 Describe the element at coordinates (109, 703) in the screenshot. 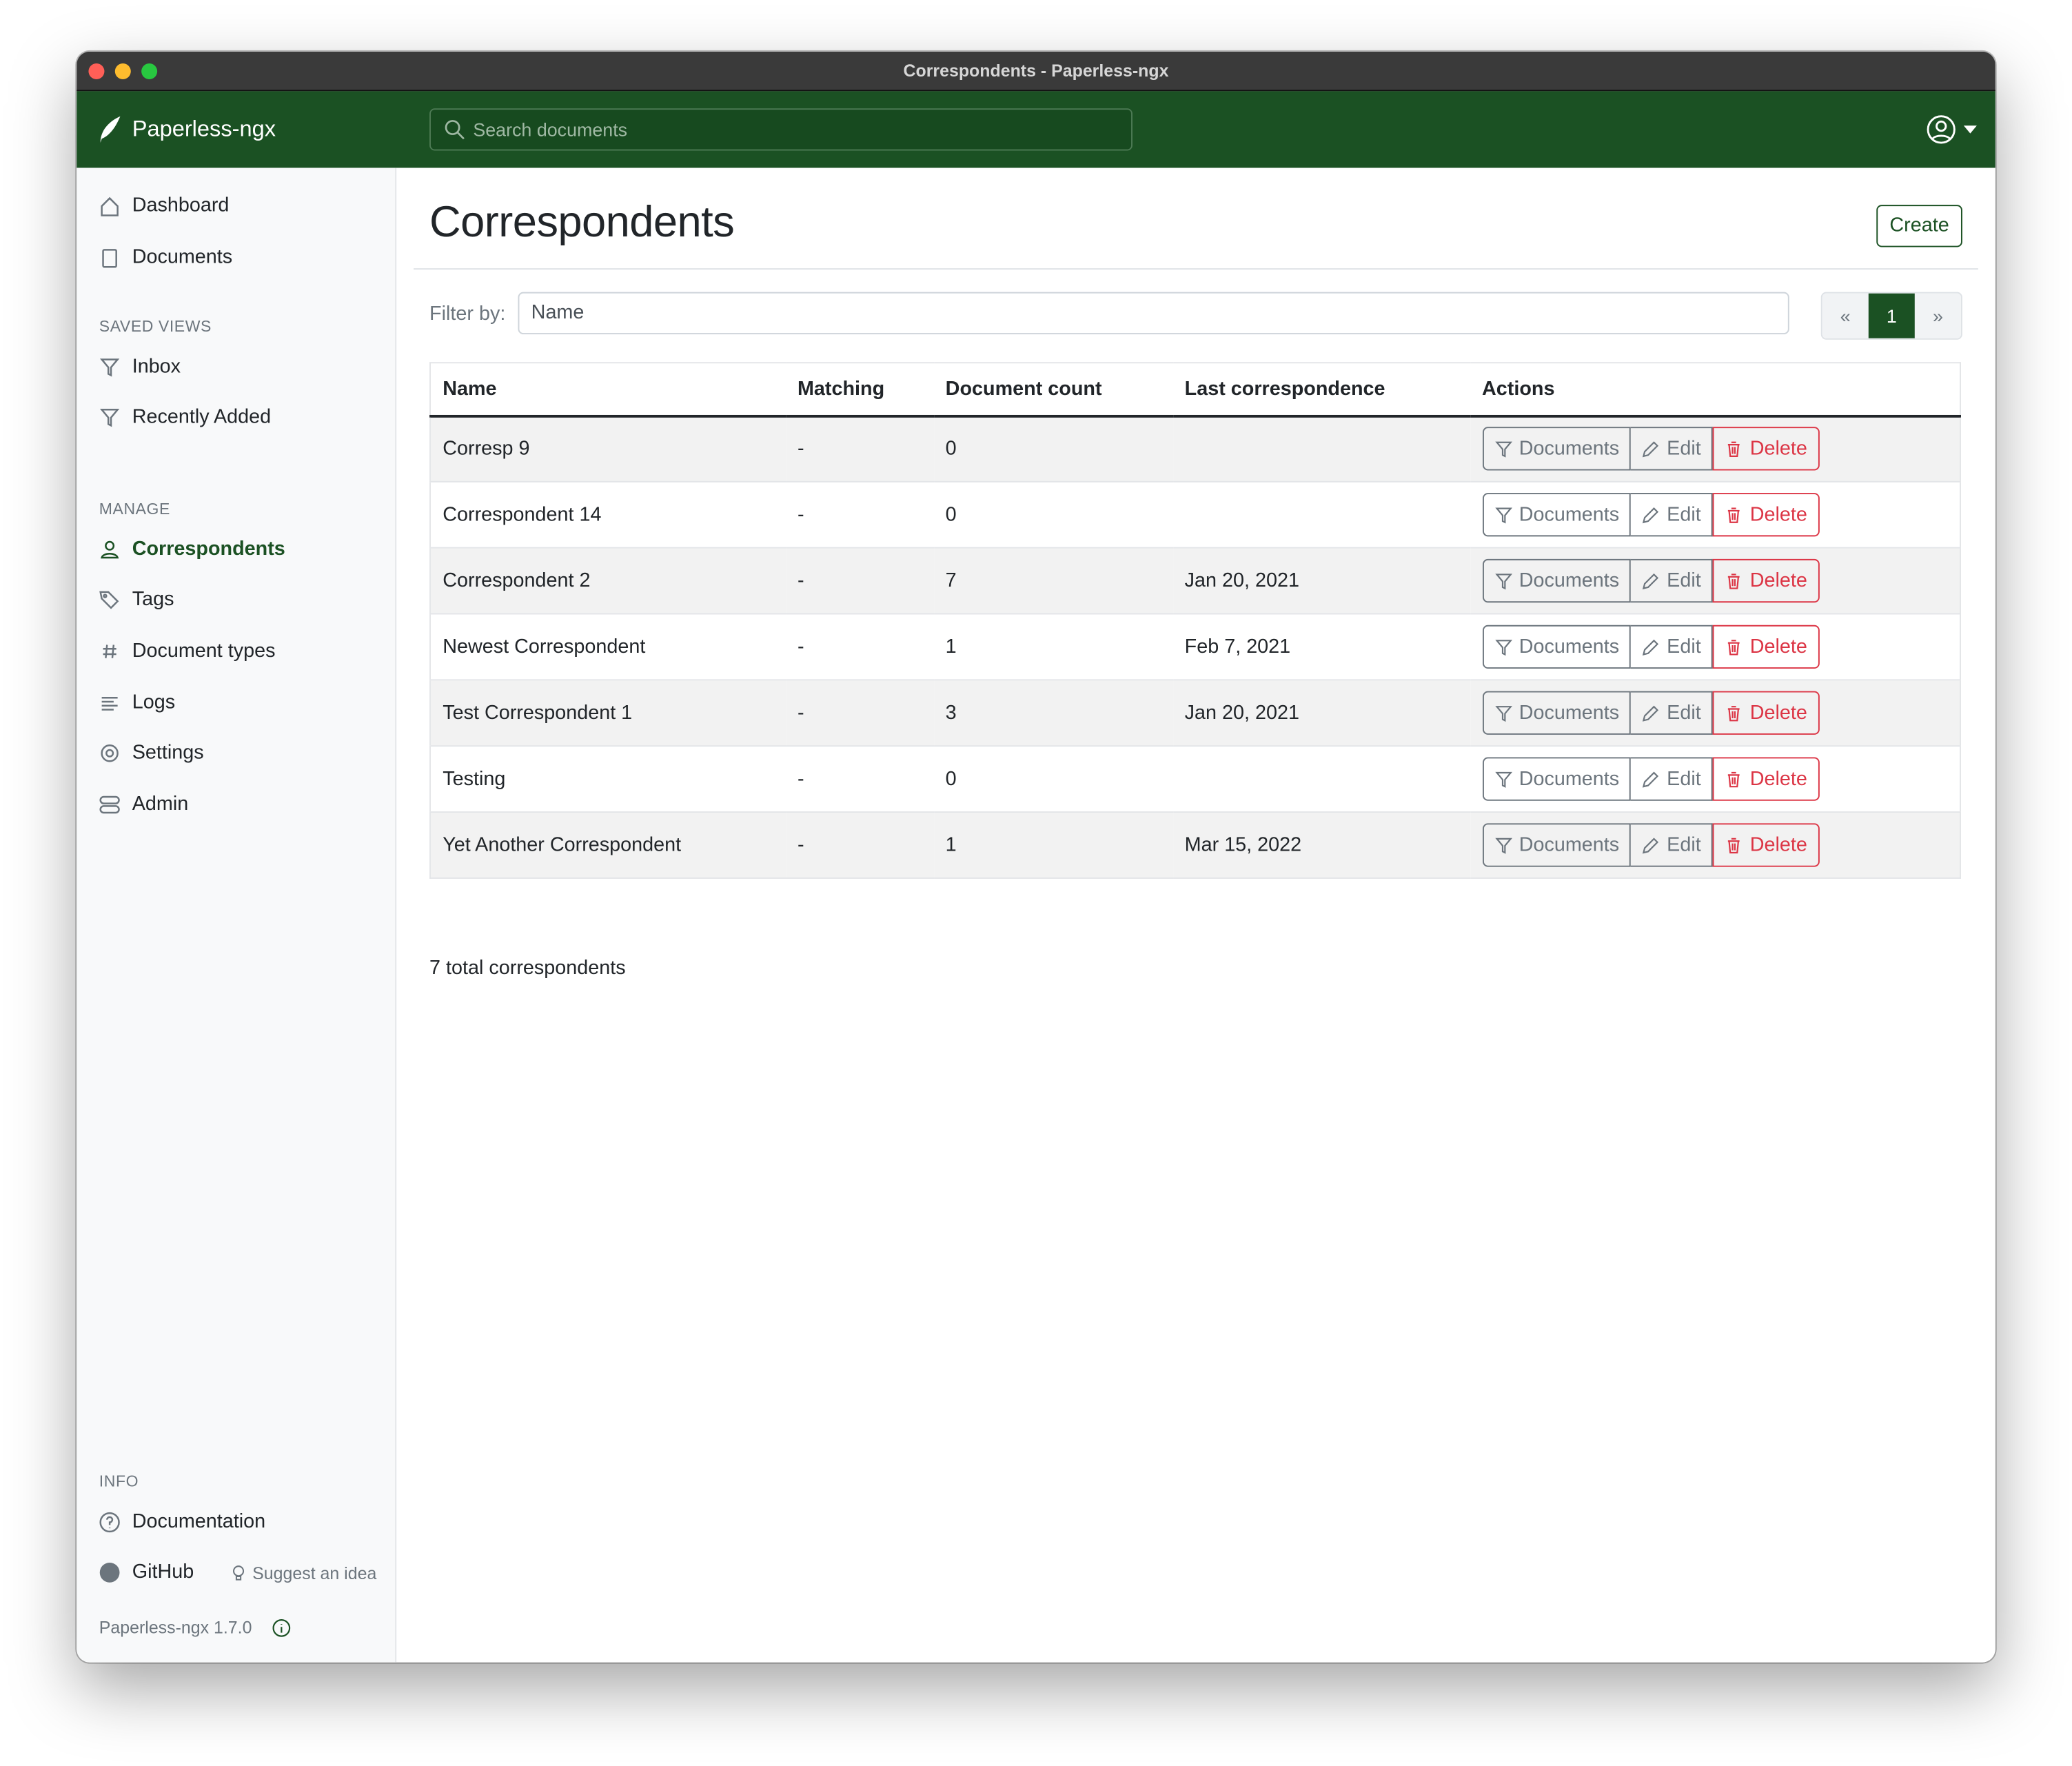

I see `text-left-icon` at that location.